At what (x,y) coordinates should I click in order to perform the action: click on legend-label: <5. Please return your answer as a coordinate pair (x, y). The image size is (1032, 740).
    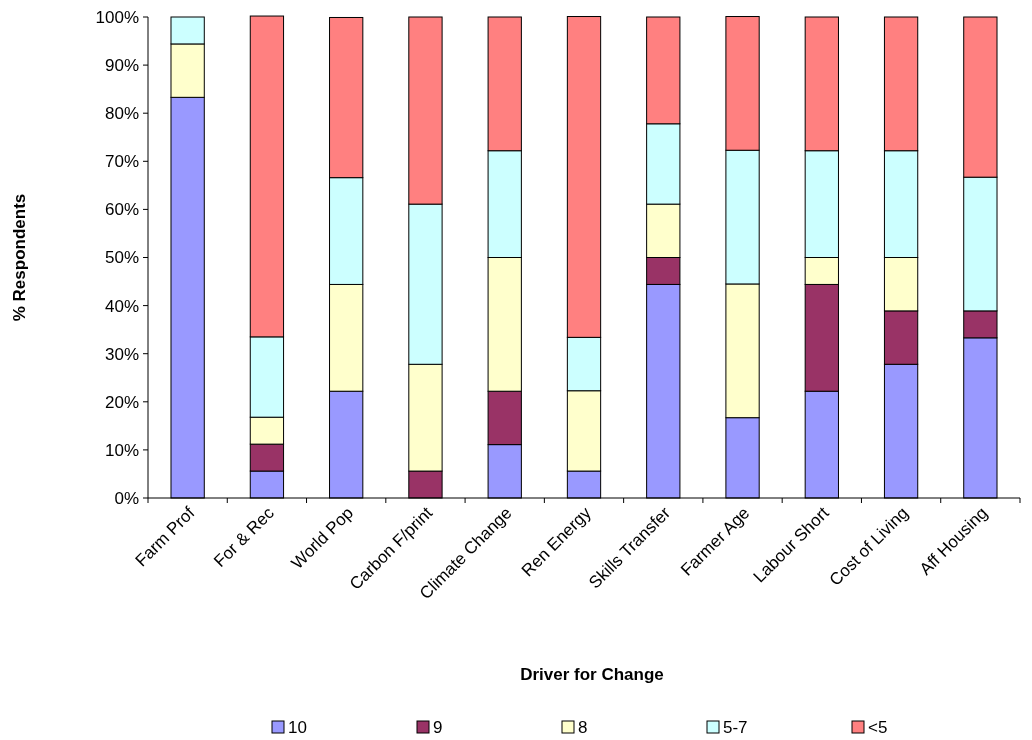
    Looking at the image, I should click on (878, 727).